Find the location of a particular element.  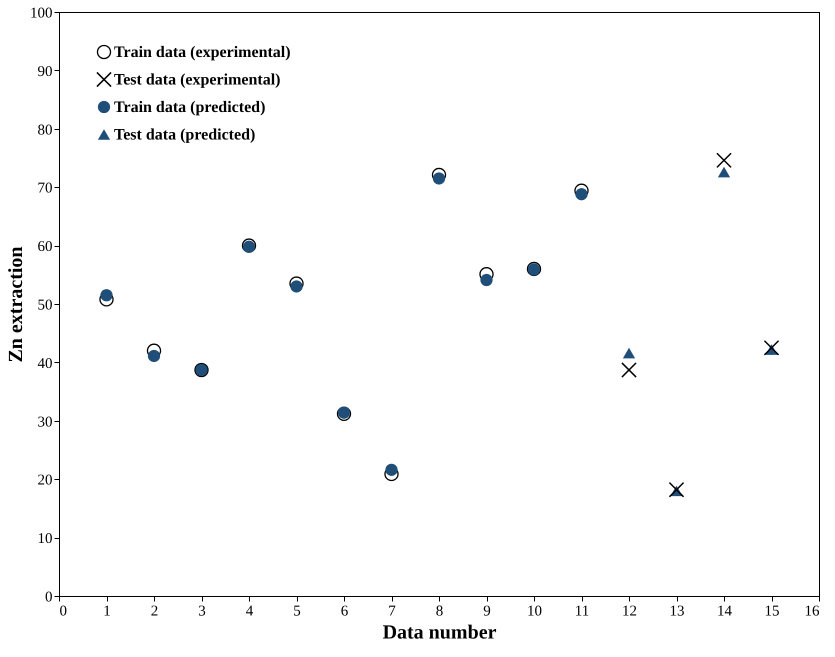

x-tick-label: 5 is located at coordinates (297, 612).